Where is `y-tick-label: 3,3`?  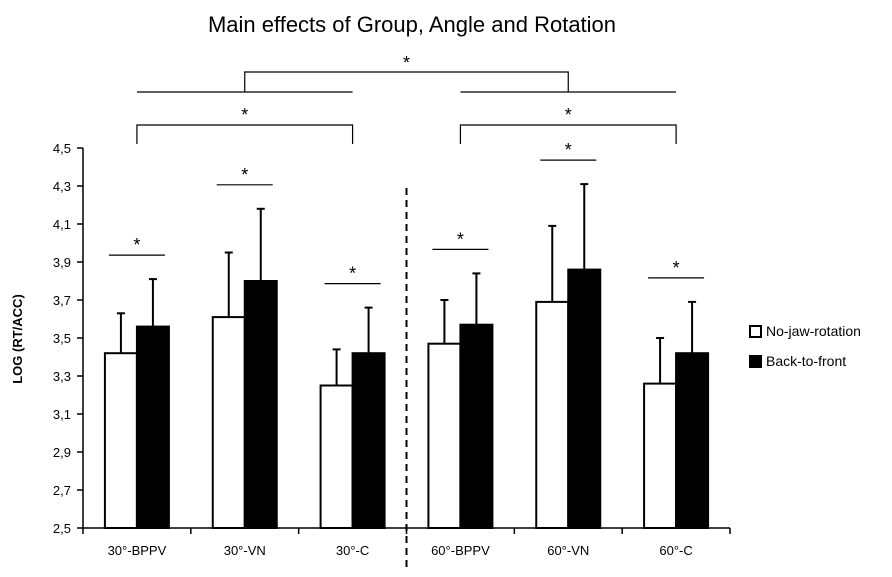
y-tick-label: 3,3 is located at coordinates (62, 376).